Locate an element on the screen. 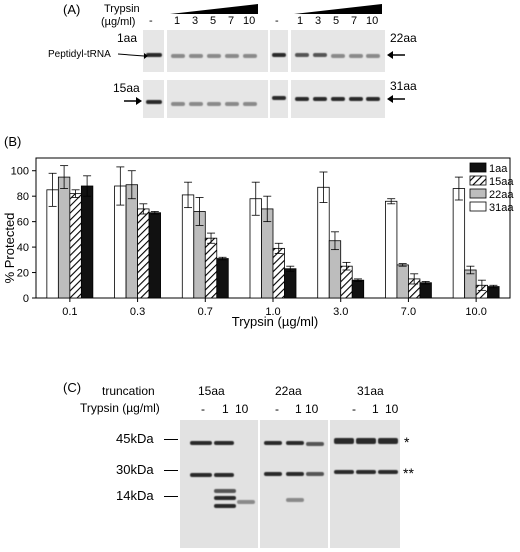 The height and width of the screenshot is (552, 520). lane-c-22aa-dash: - is located at coordinates (277, 409).